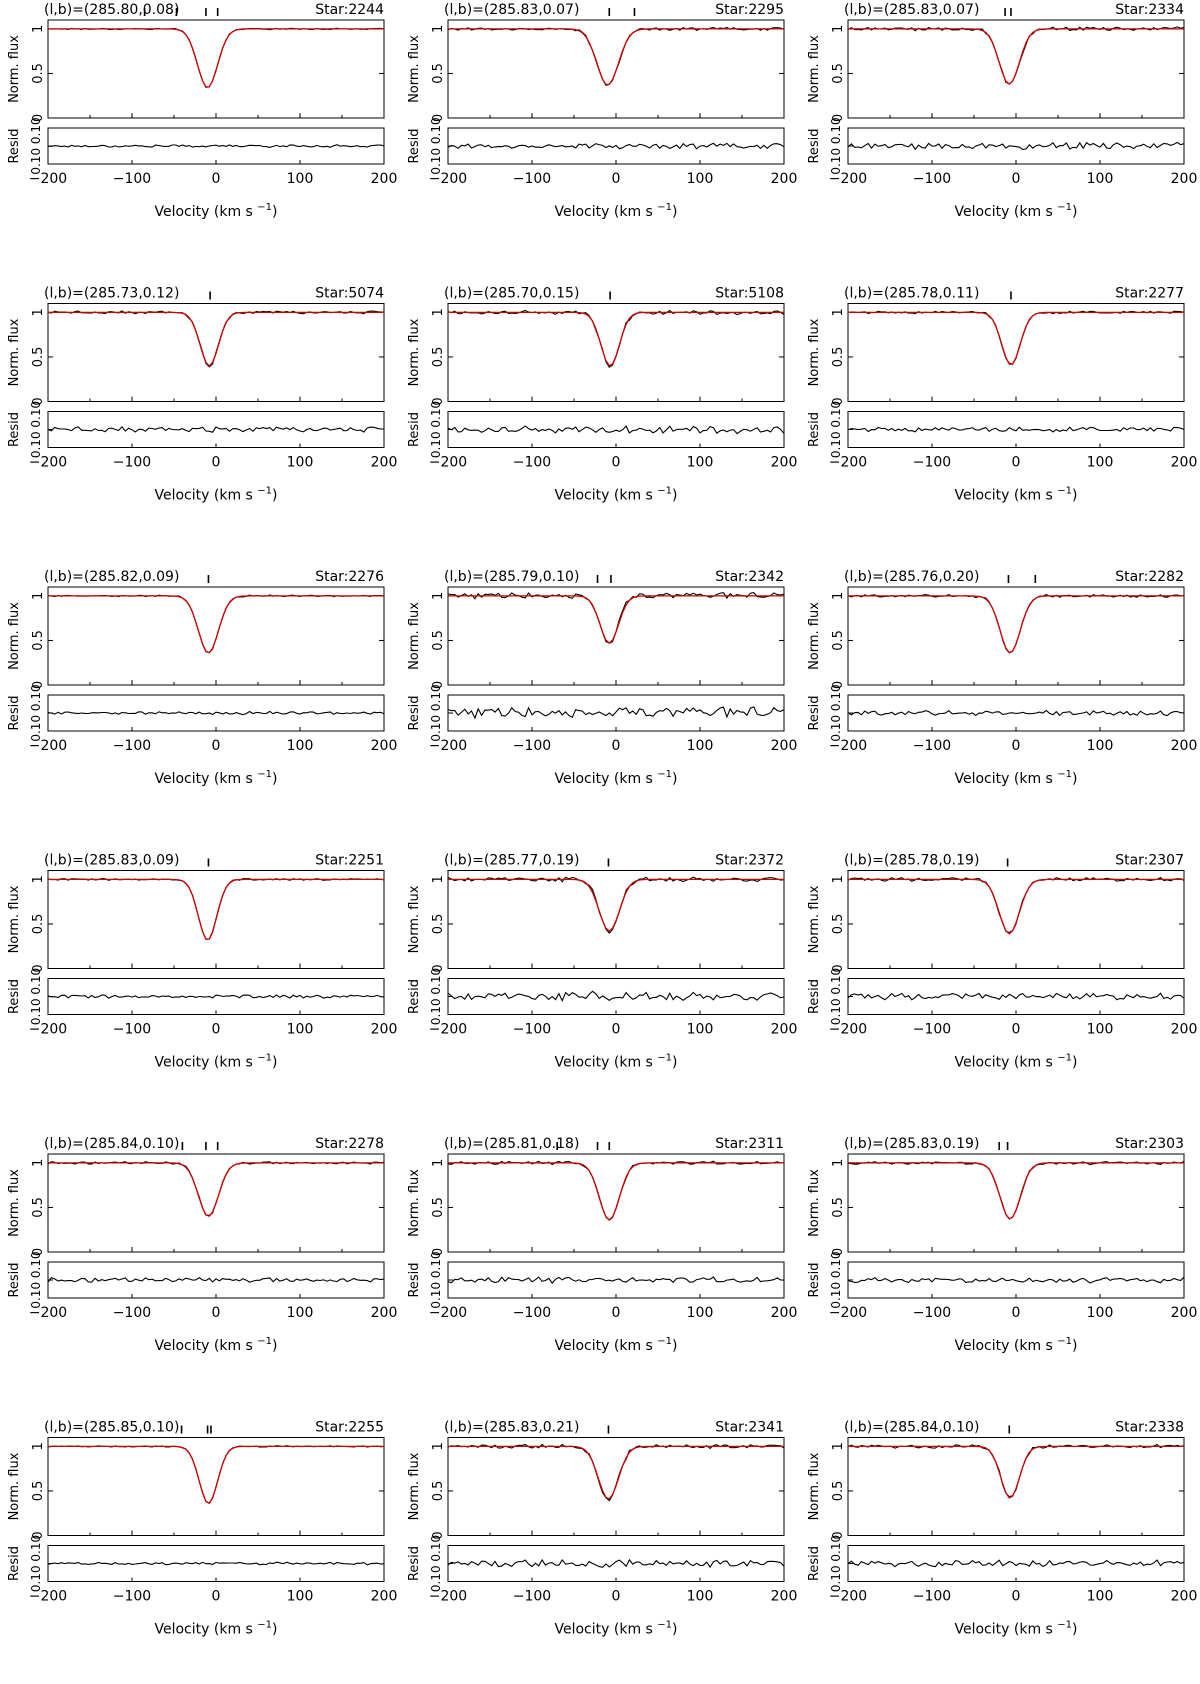  I want to click on panel-coords: (l,b)=(285.83,0.07), so click(911, 10).